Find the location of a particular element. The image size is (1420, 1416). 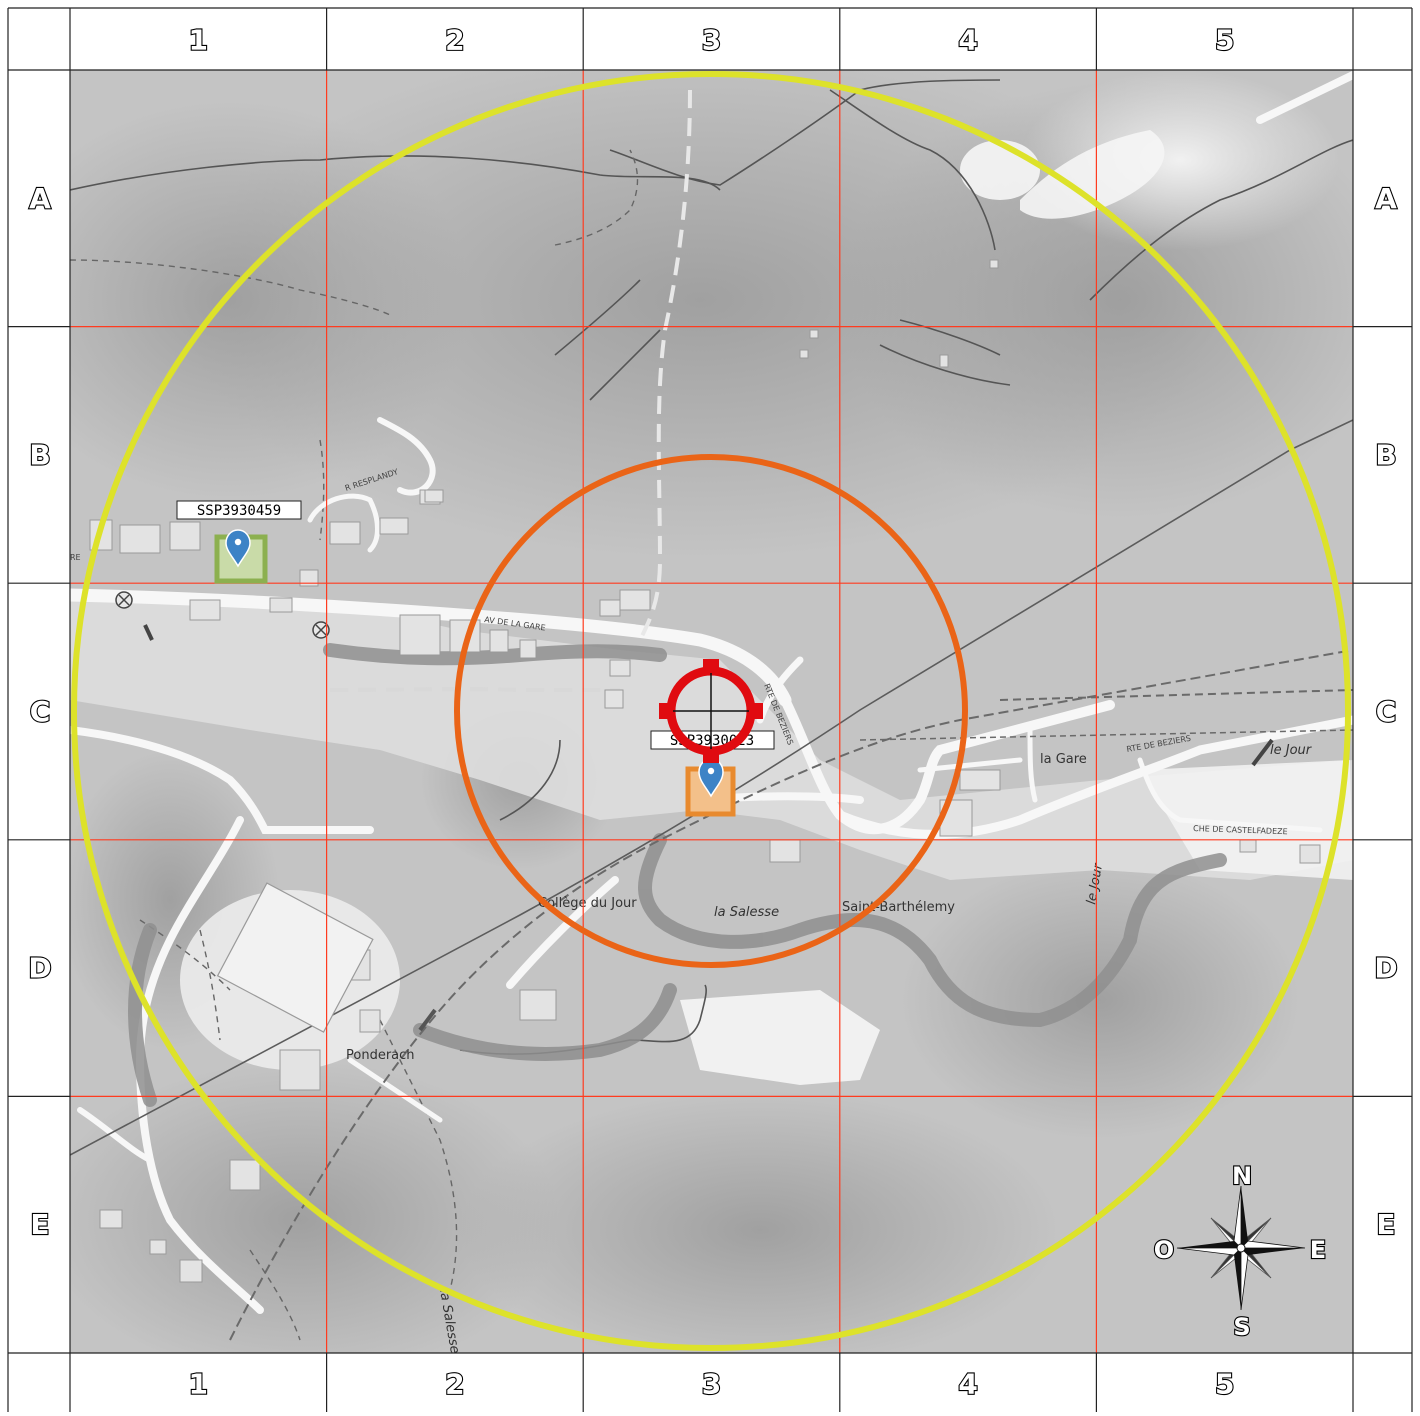

column-header-bottom: 4 is located at coordinates (967, 1384).